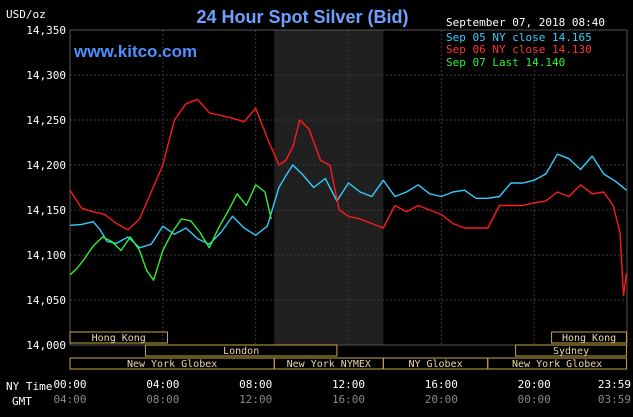 The height and width of the screenshot is (417, 633). What do you see at coordinates (534, 384) in the screenshot?
I see `x-tick-ny: 20:00` at bounding box center [534, 384].